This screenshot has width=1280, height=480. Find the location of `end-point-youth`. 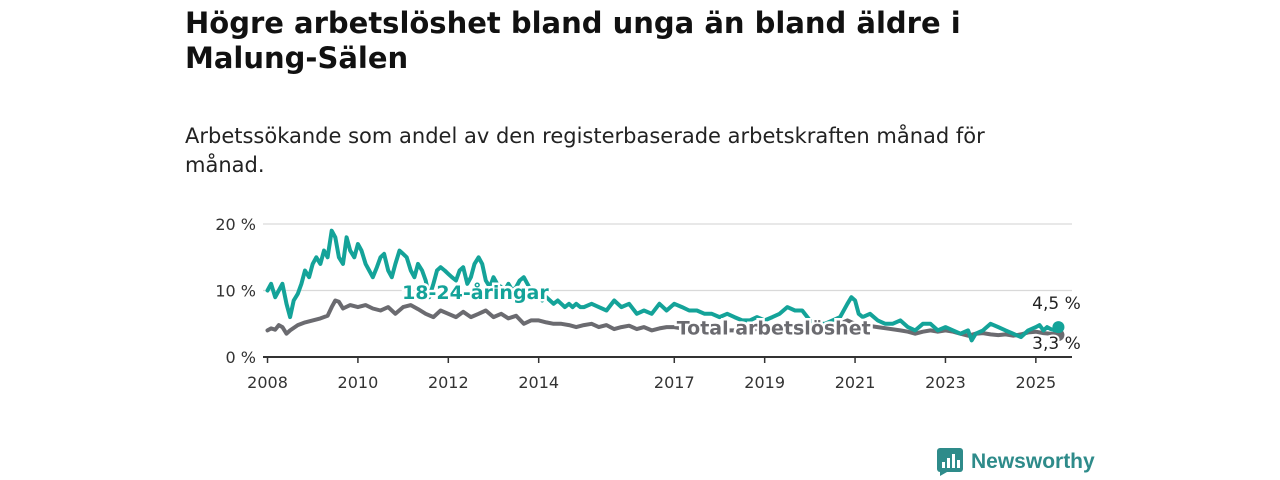

end-point-youth is located at coordinates (1058, 327).